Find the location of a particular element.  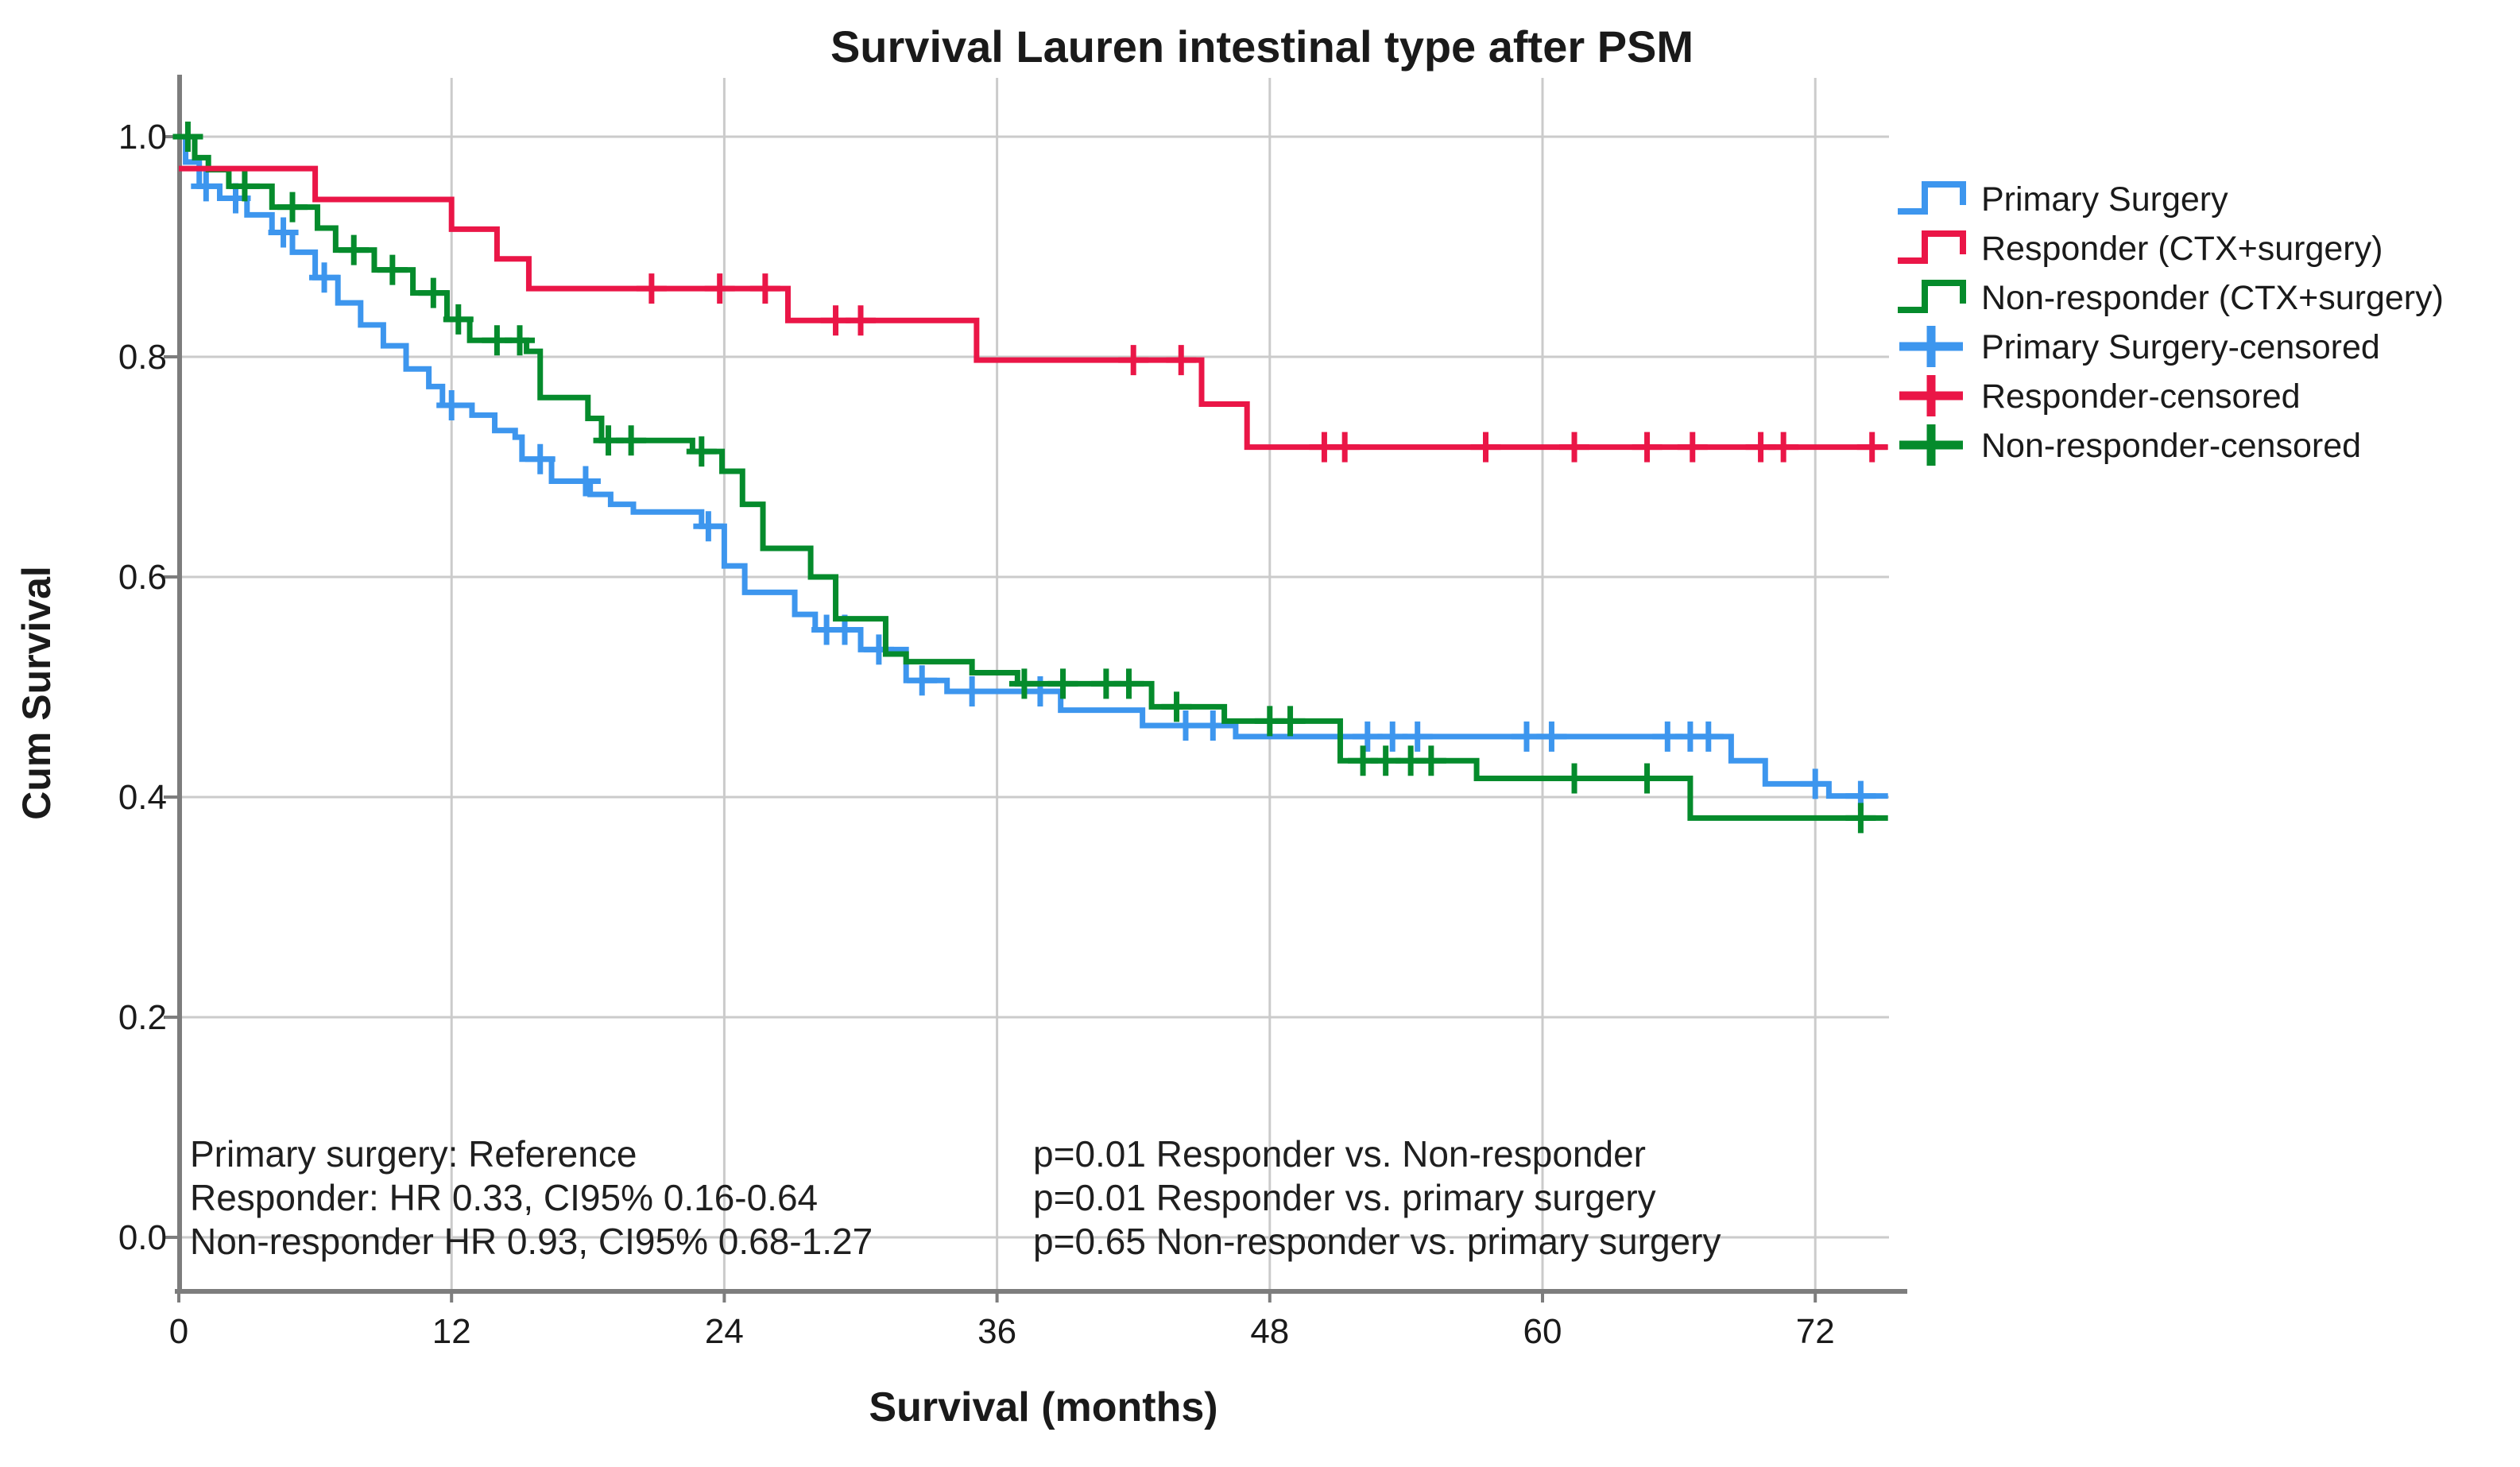

x-tick-label-24: 24 is located at coordinates (724, 1332).